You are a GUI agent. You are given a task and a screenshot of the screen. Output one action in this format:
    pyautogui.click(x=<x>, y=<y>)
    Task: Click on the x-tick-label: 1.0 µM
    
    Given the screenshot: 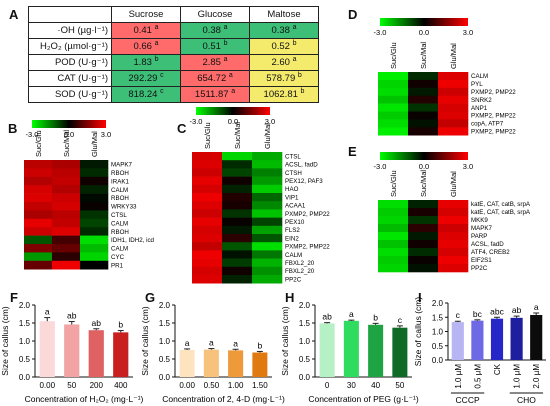 What is the action you would take?
    pyautogui.click(x=517, y=376)
    